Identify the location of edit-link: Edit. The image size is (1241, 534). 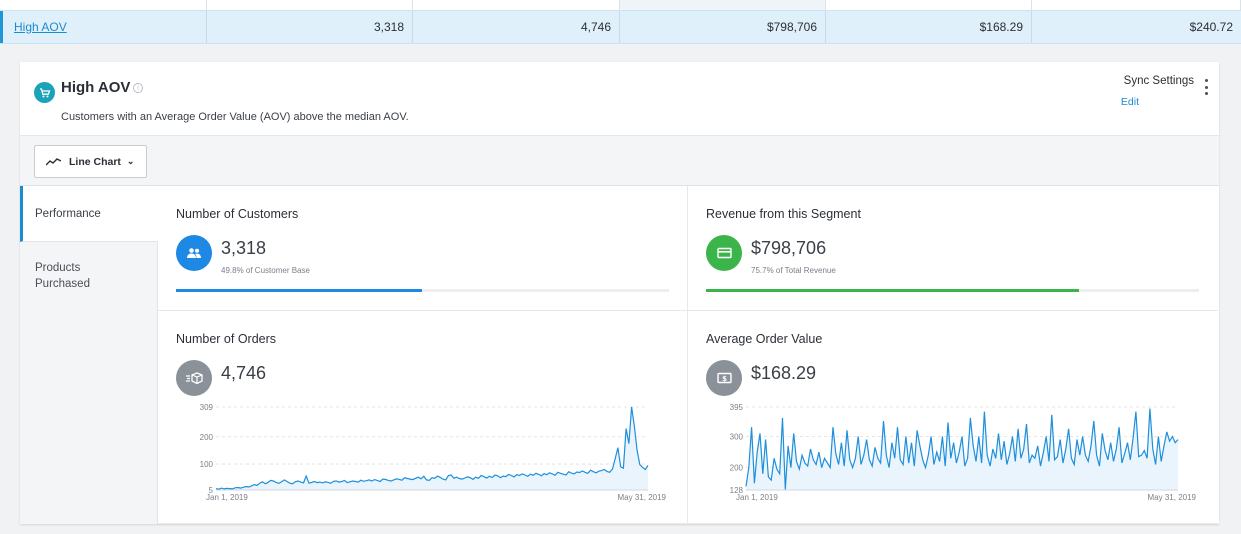
(1129, 102).